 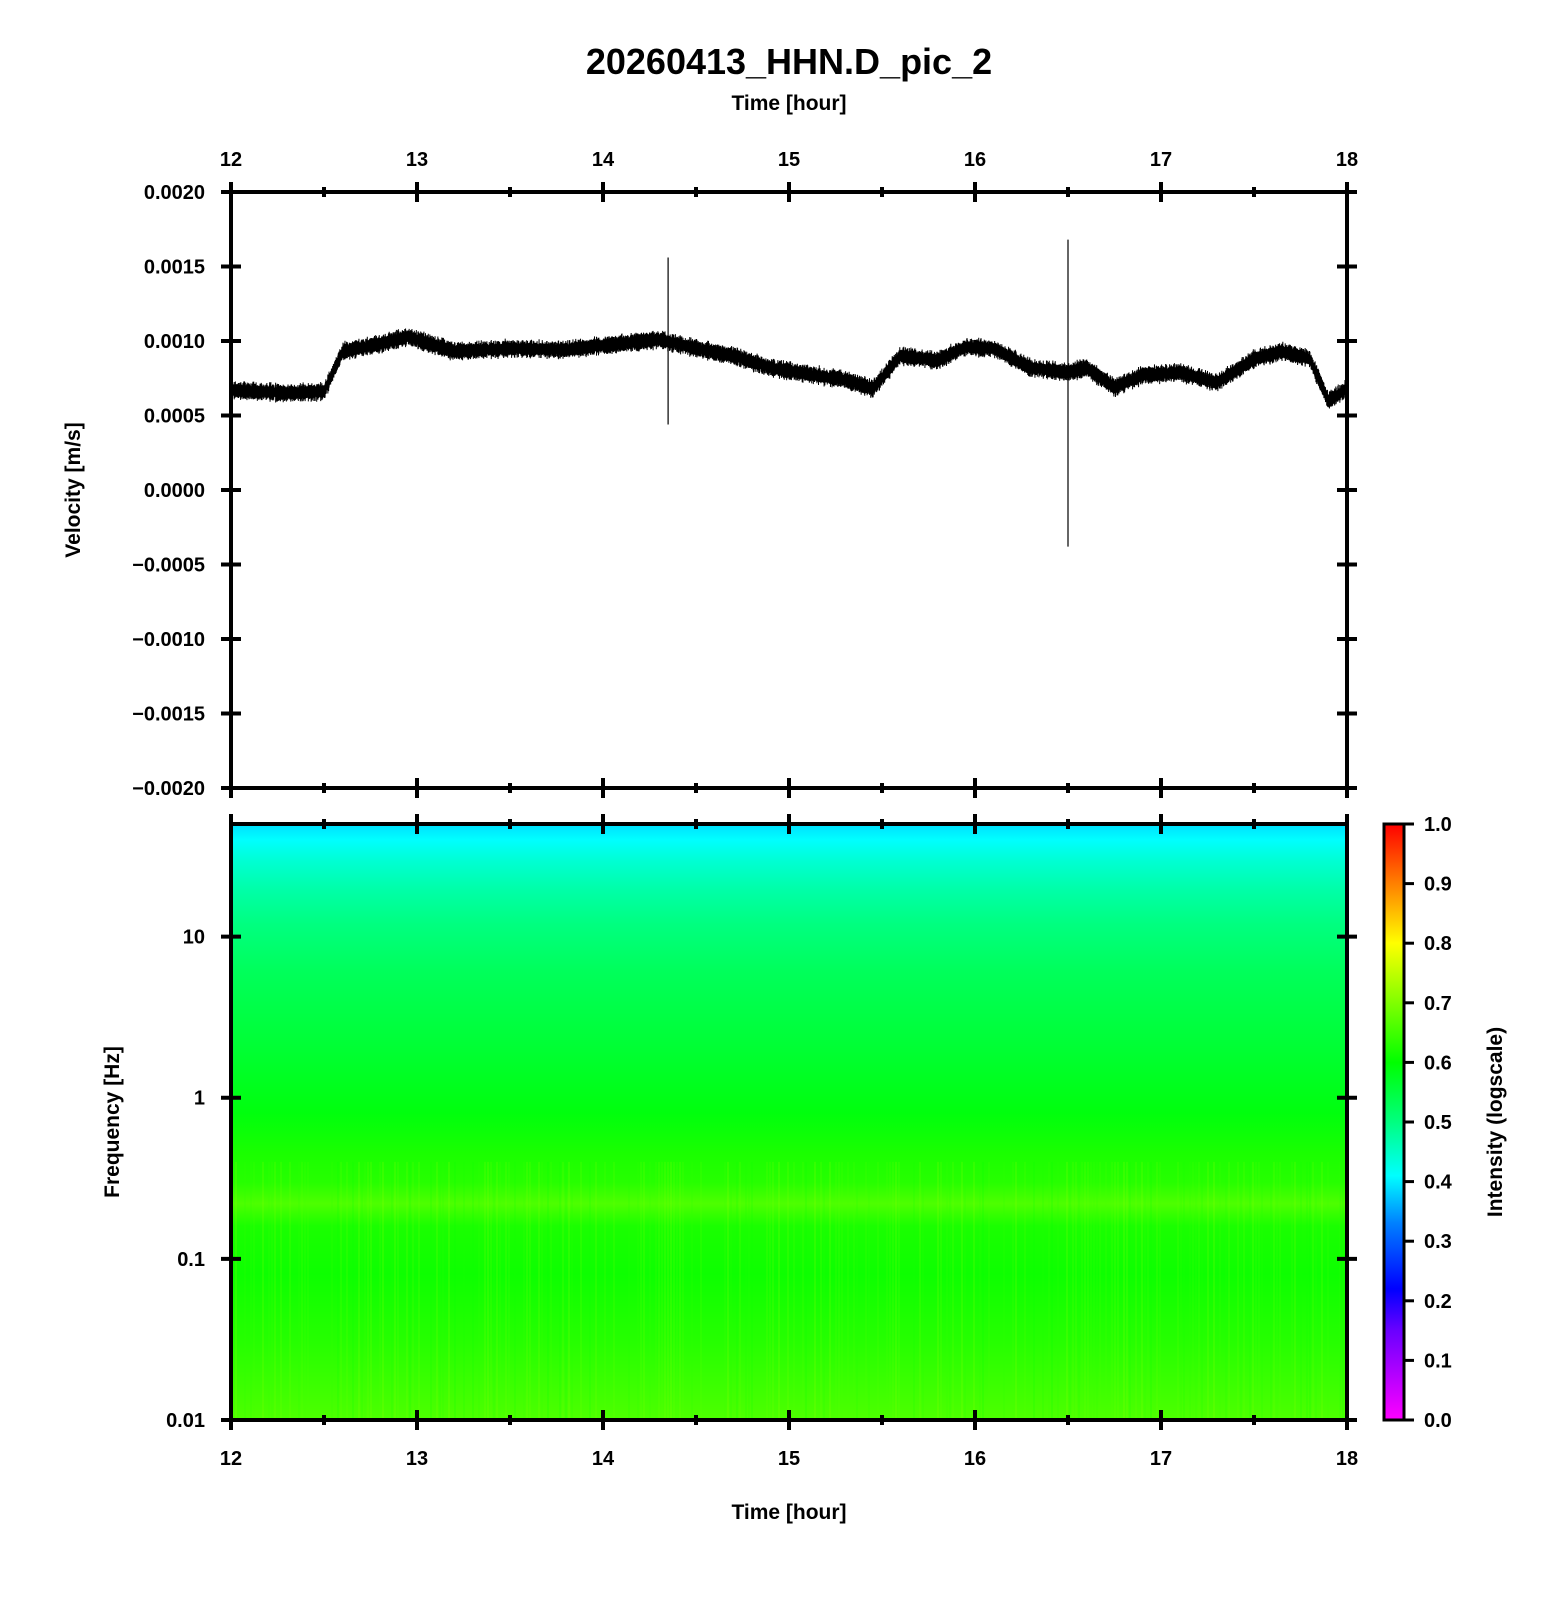 I want to click on bottom-x-tick-label: 17, so click(x=1161, y=1459).